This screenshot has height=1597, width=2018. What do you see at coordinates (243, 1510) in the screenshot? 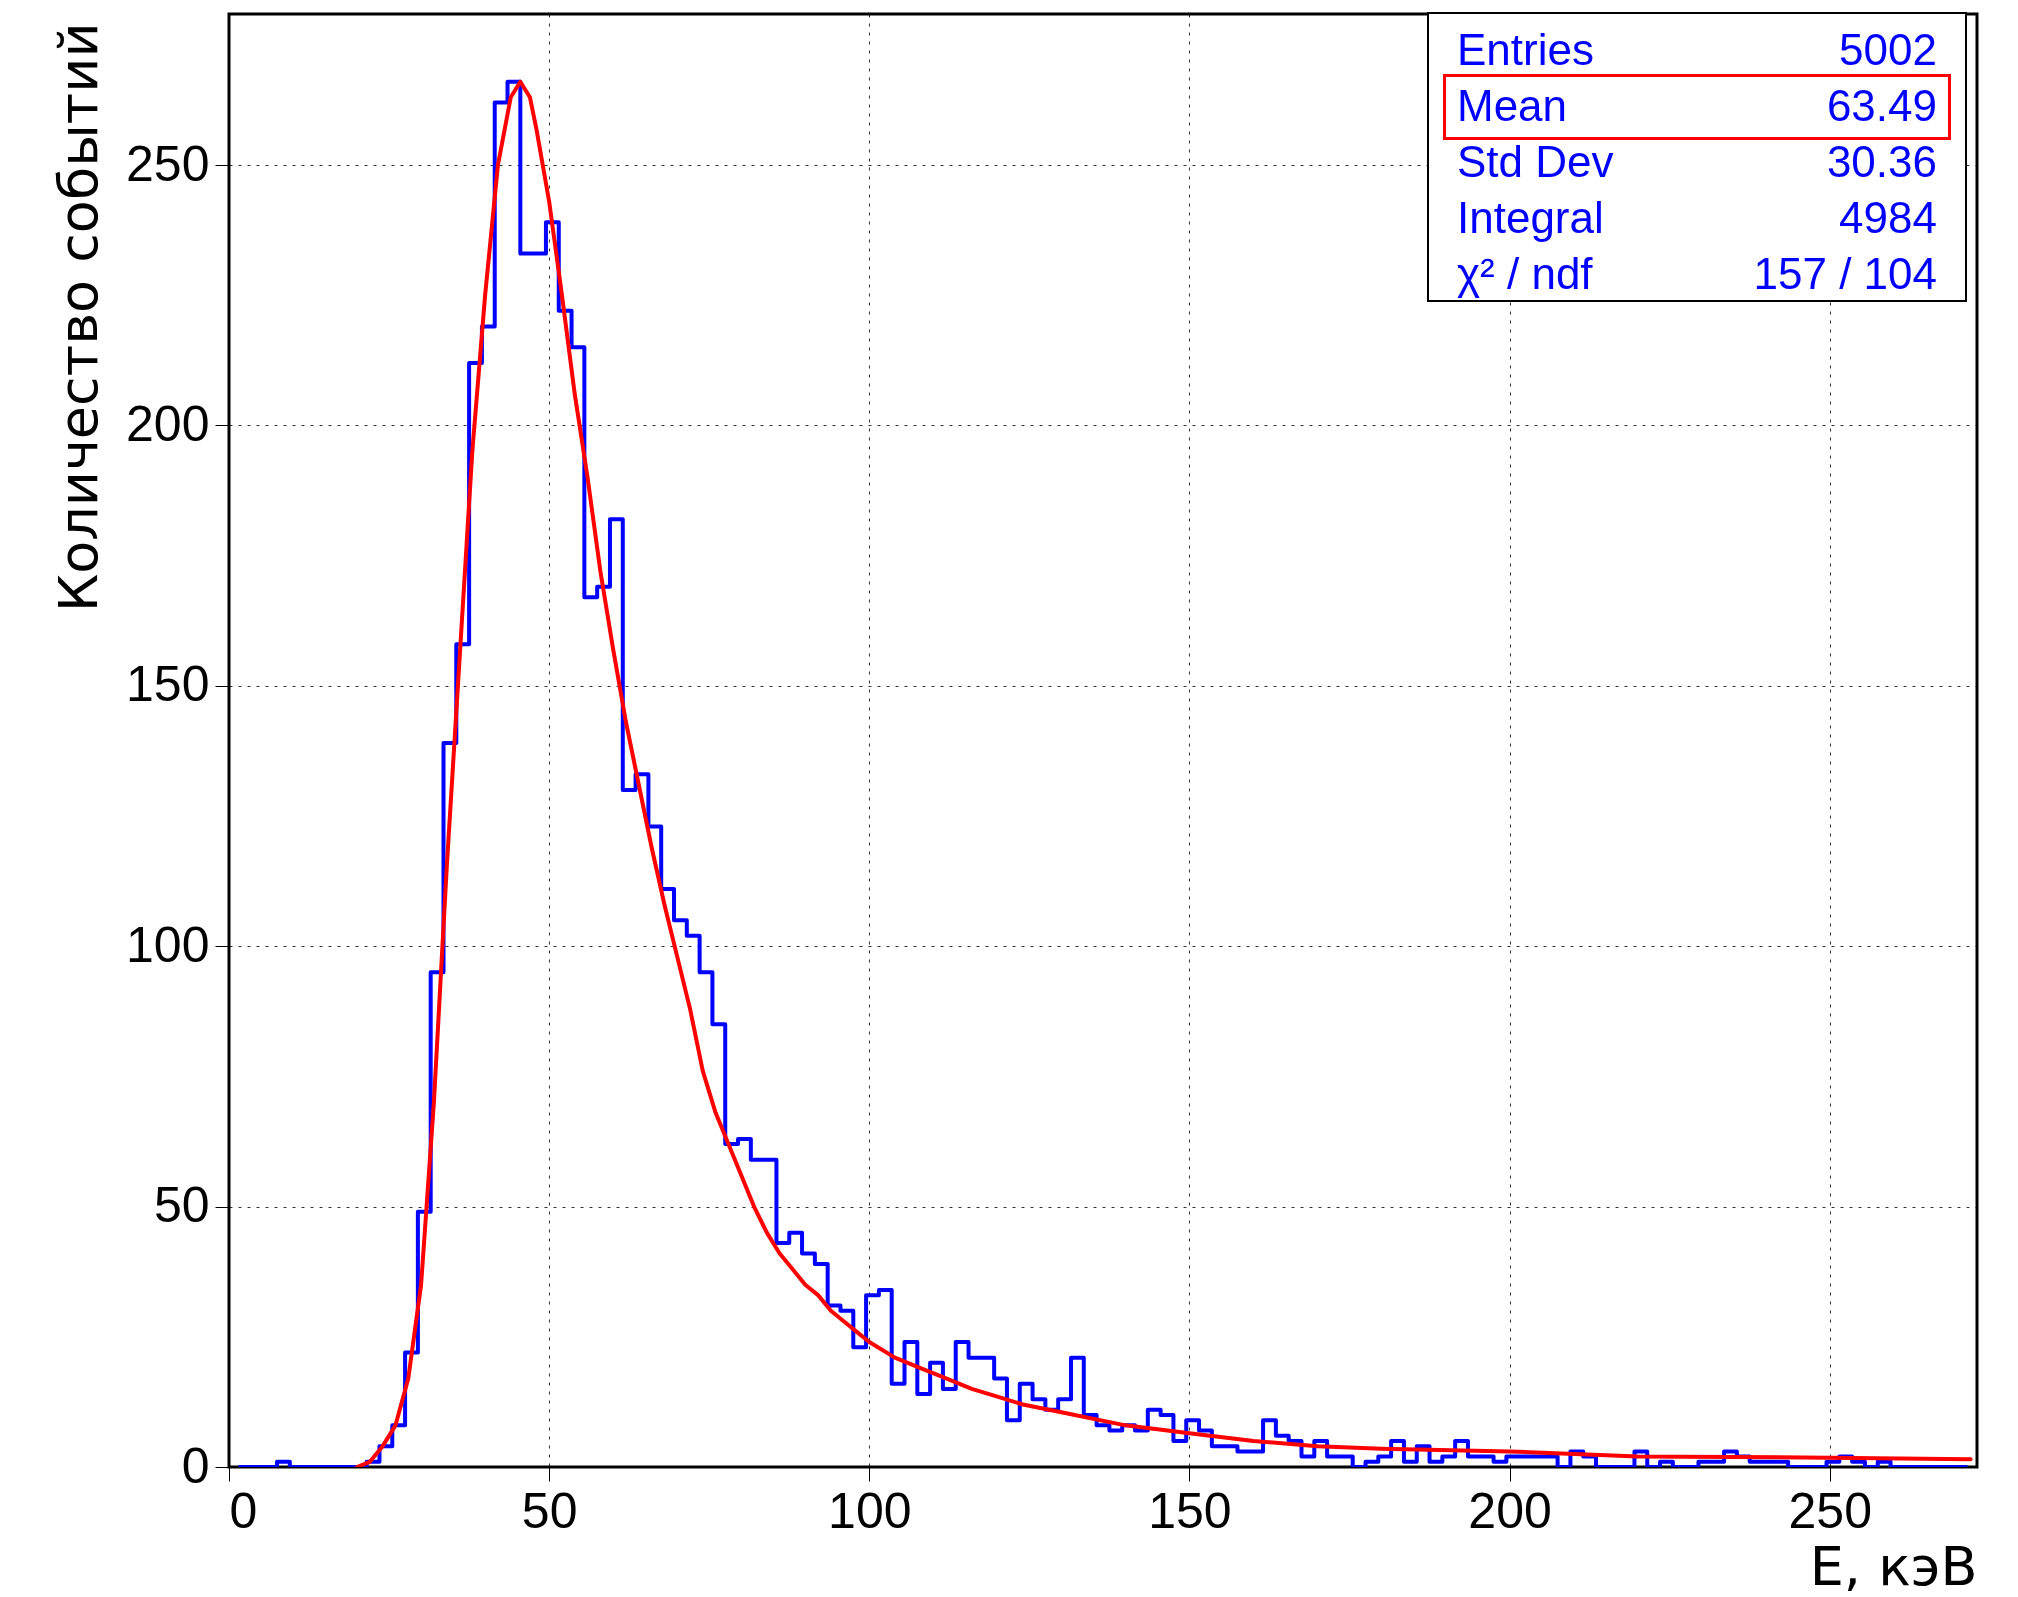
I see `x-tick-label: 0` at bounding box center [243, 1510].